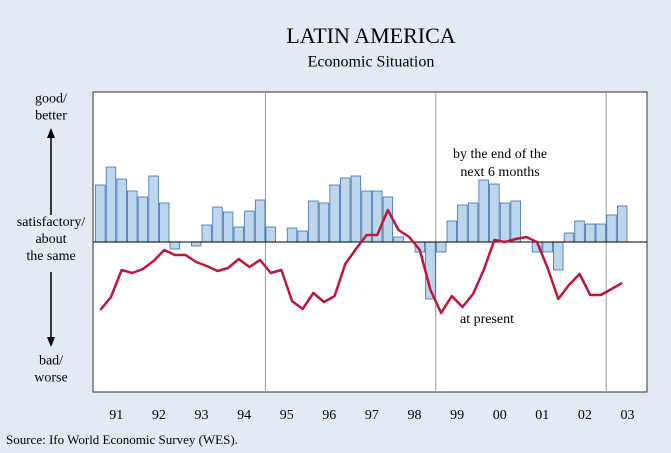 Image resolution: width=671 pixels, height=453 pixels. I want to click on x-tick-label: 95, so click(287, 415).